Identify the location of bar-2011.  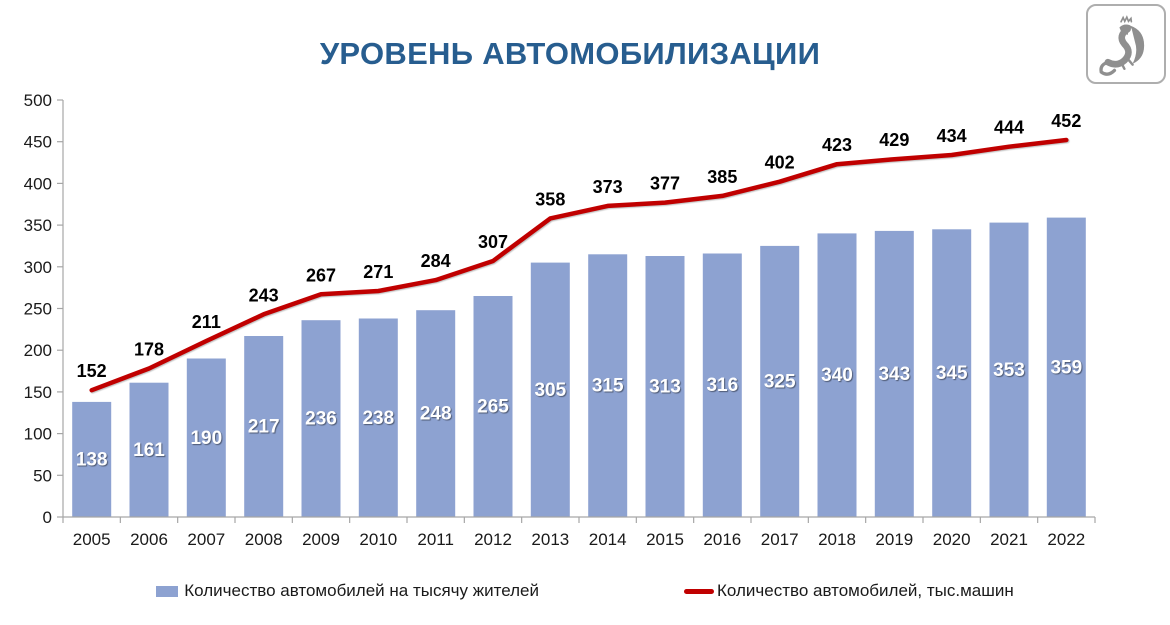
(436, 413).